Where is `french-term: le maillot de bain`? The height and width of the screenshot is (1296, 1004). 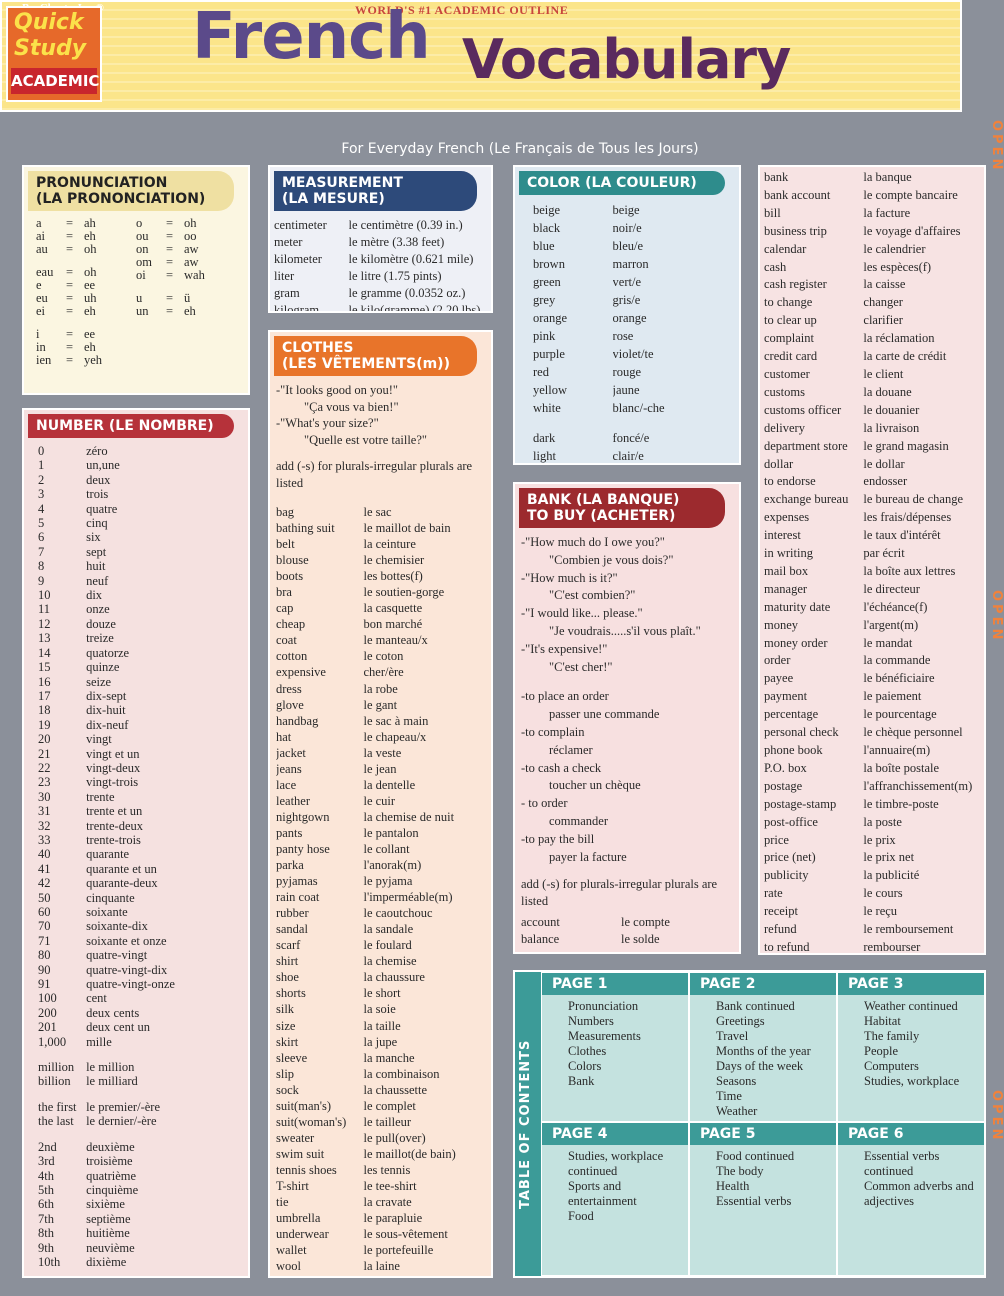 french-term: le maillot de bain is located at coordinates (407, 528).